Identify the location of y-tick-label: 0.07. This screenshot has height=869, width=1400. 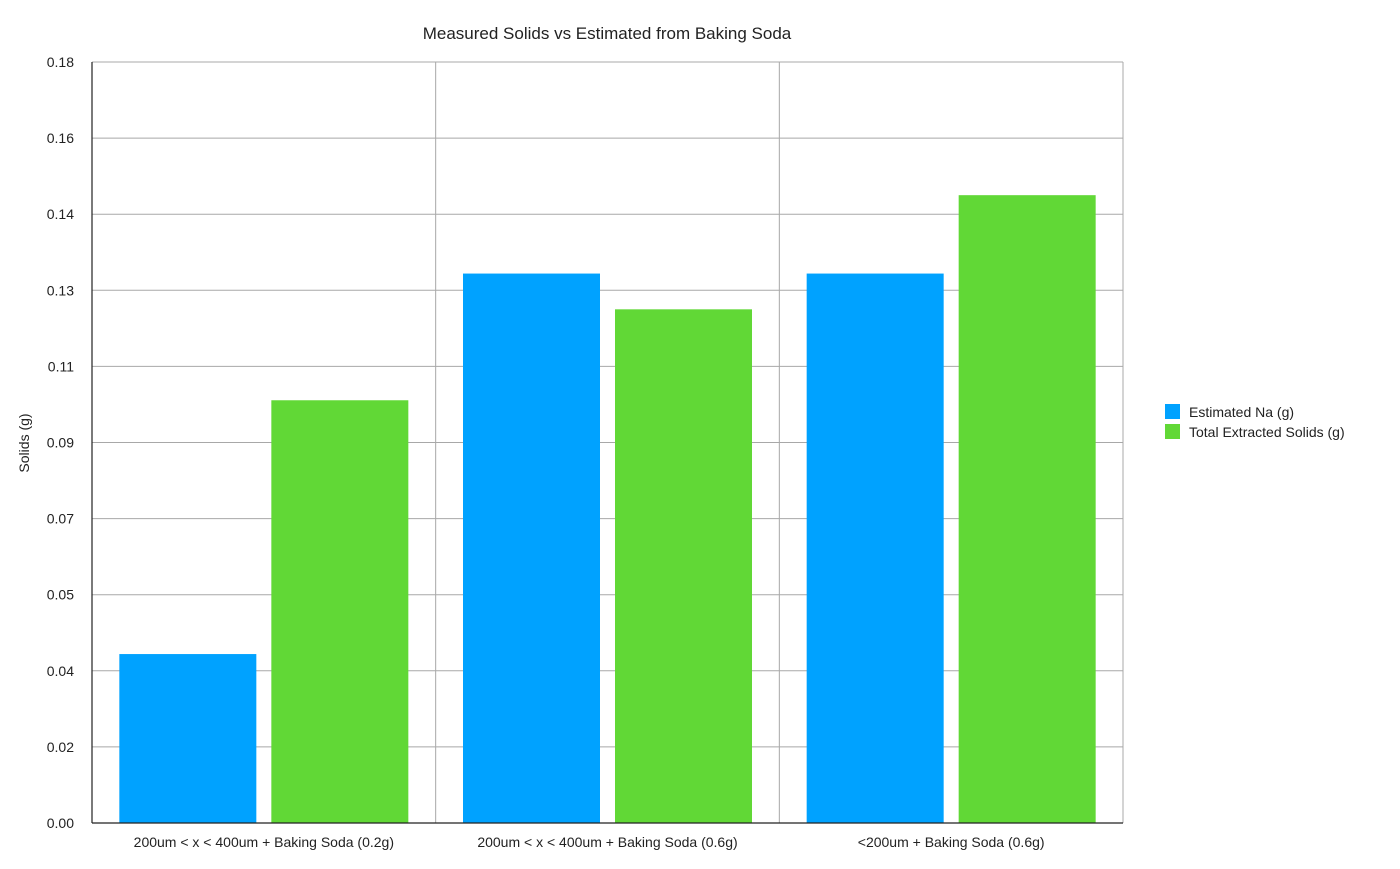
(60, 519).